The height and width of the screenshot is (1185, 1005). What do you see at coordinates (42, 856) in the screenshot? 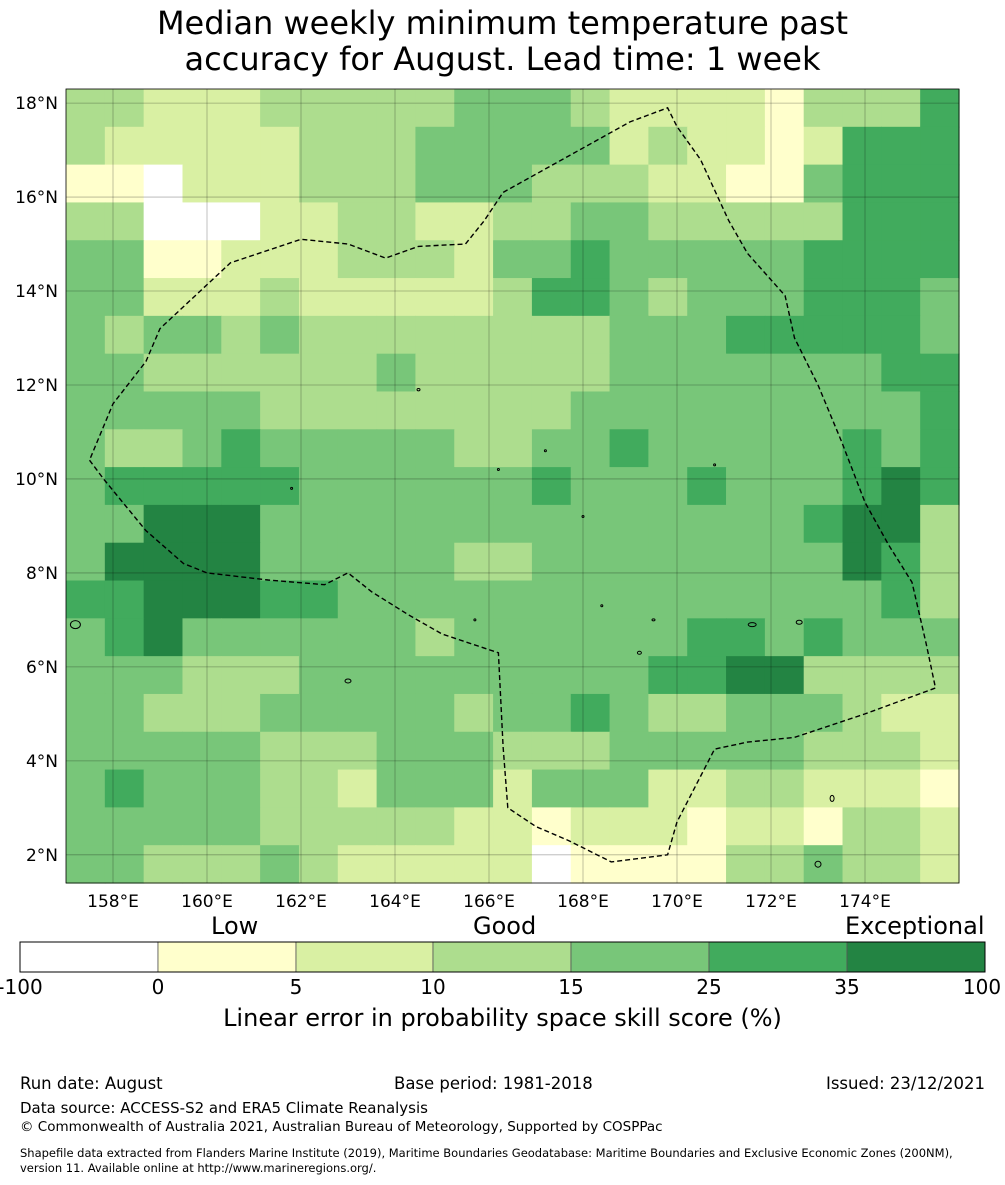
I see `latitude-tick-label: 2°N` at bounding box center [42, 856].